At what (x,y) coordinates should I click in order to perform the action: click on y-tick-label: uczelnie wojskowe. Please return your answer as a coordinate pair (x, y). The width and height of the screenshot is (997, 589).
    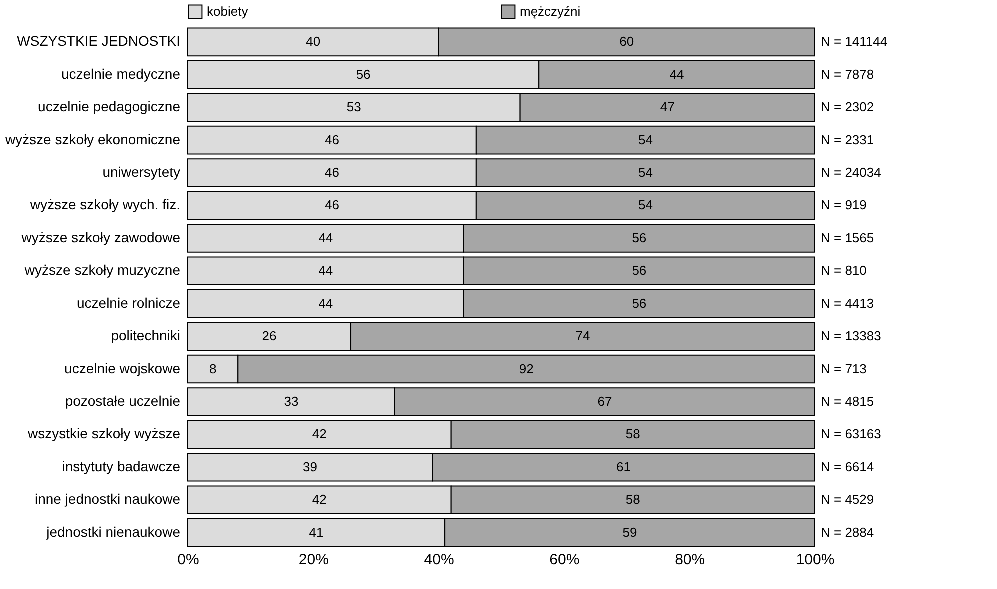
    Looking at the image, I should click on (122, 368).